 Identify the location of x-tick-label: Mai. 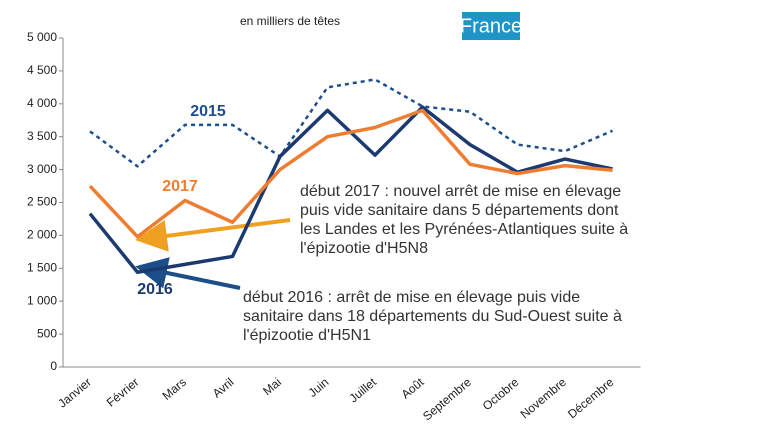
(272, 386).